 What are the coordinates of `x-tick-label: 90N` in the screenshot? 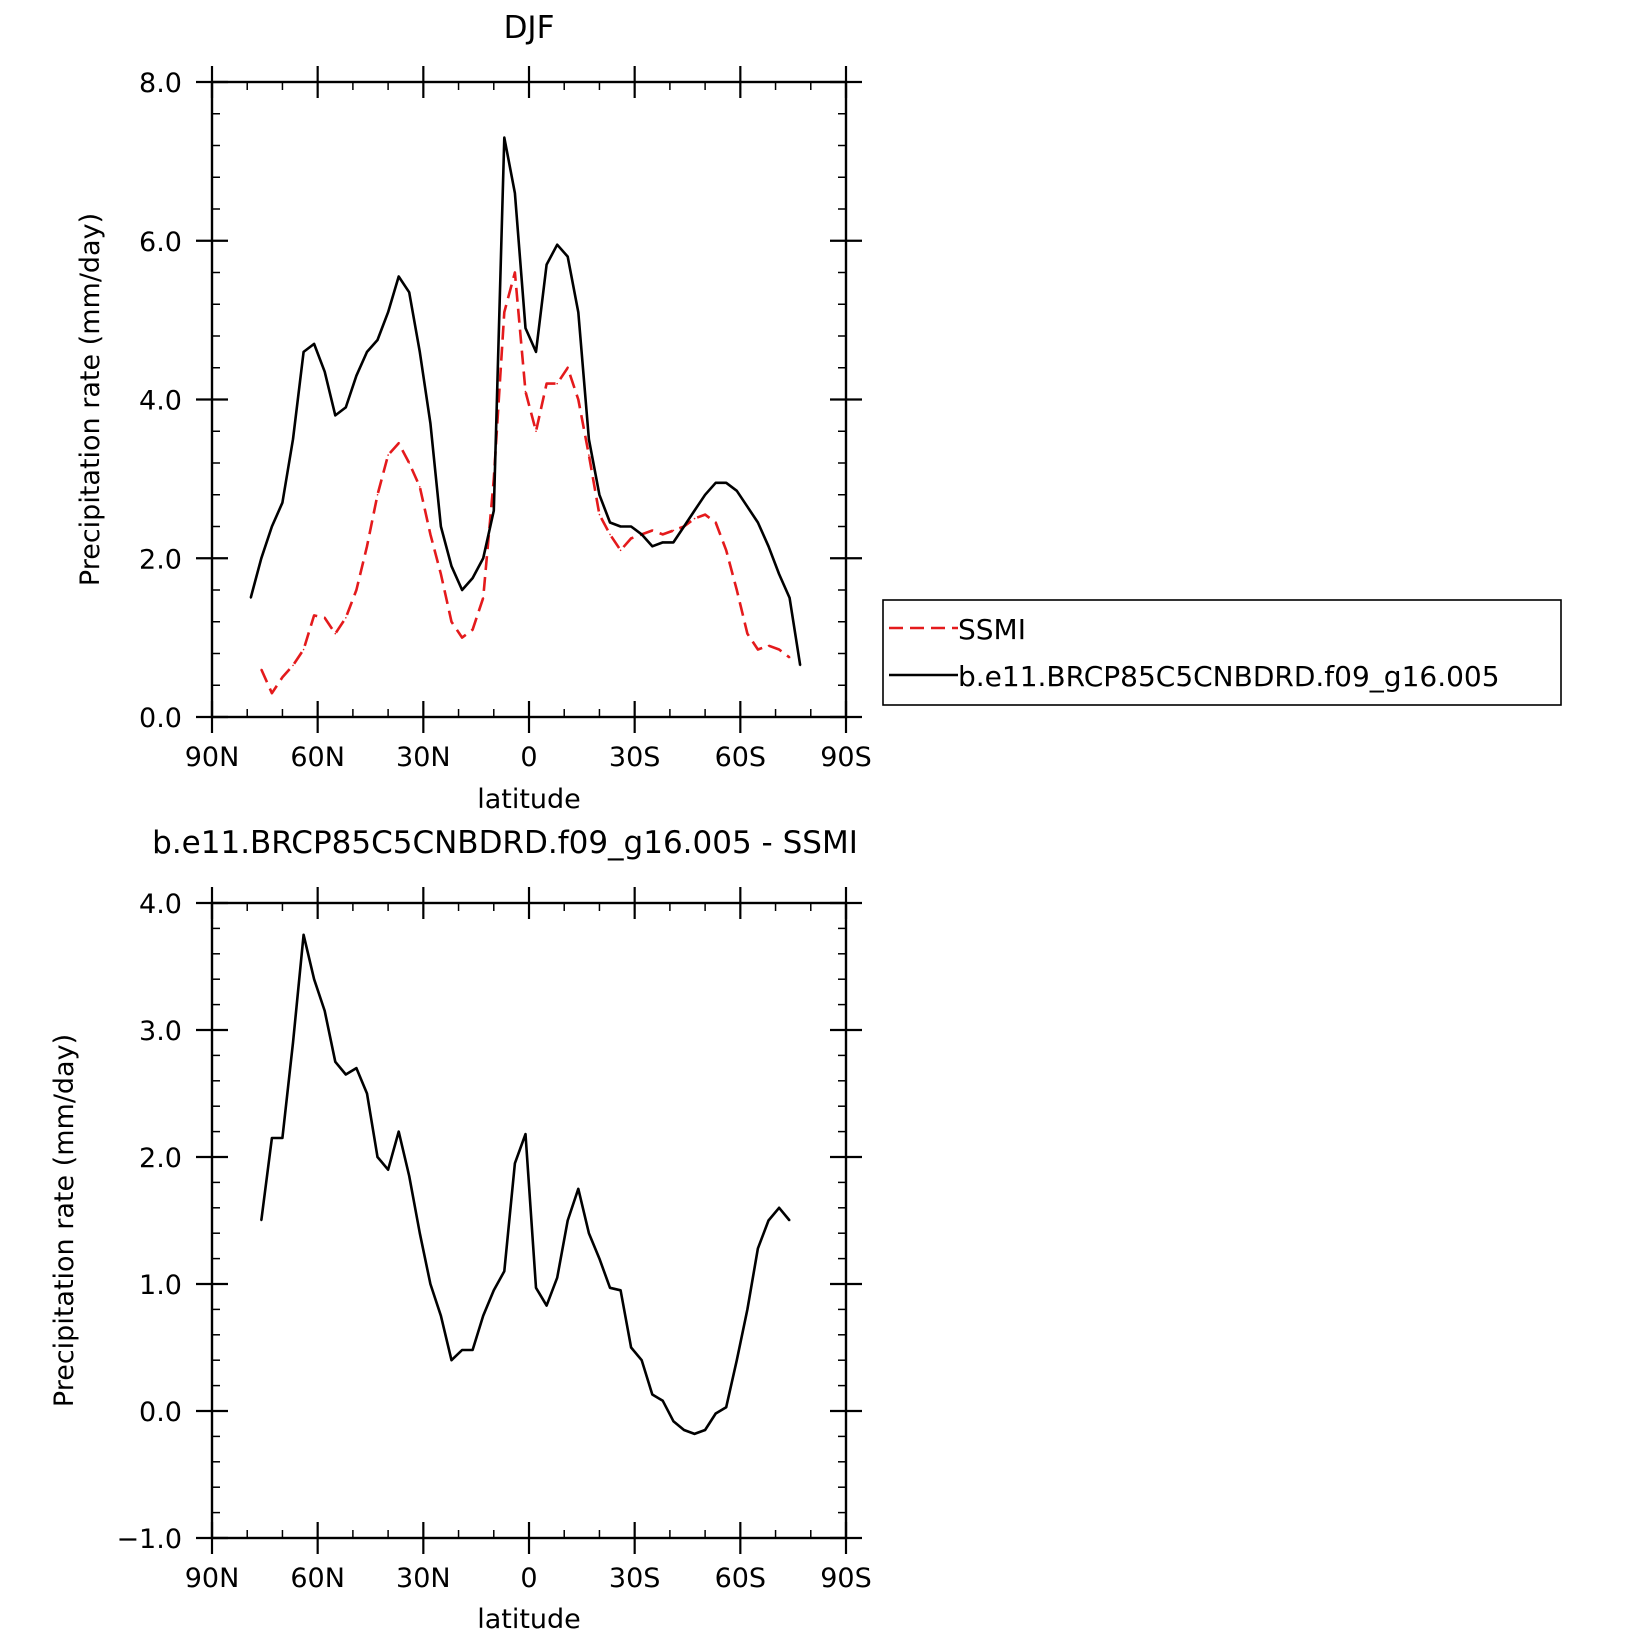 It's located at (212, 1578).